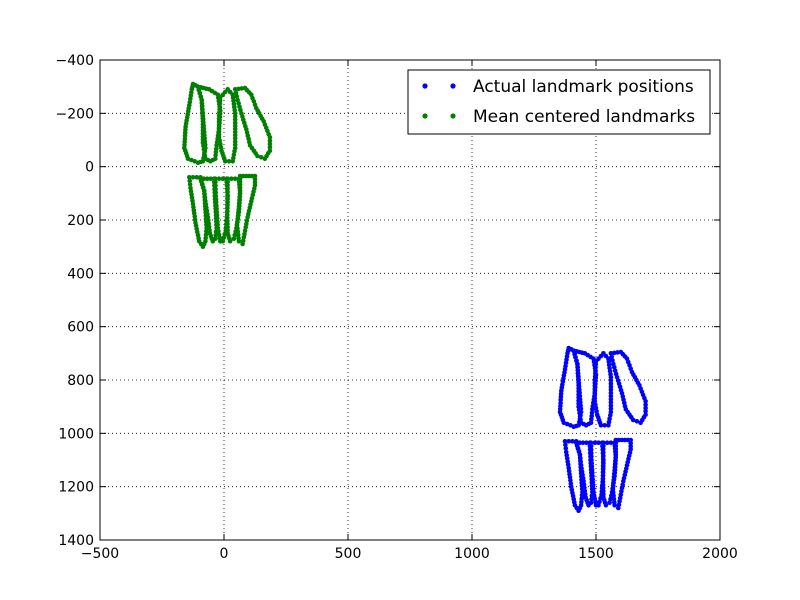 This screenshot has height=600, width=800. I want to click on y-tick-label: 1000, so click(76, 434).